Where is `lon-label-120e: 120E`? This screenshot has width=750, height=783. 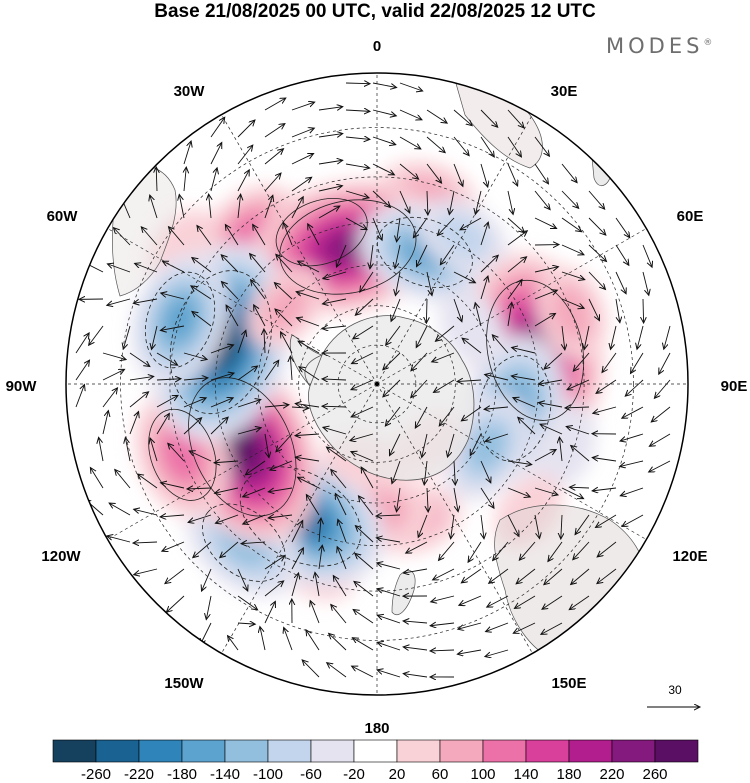
lon-label-120e: 120E is located at coordinates (689, 556).